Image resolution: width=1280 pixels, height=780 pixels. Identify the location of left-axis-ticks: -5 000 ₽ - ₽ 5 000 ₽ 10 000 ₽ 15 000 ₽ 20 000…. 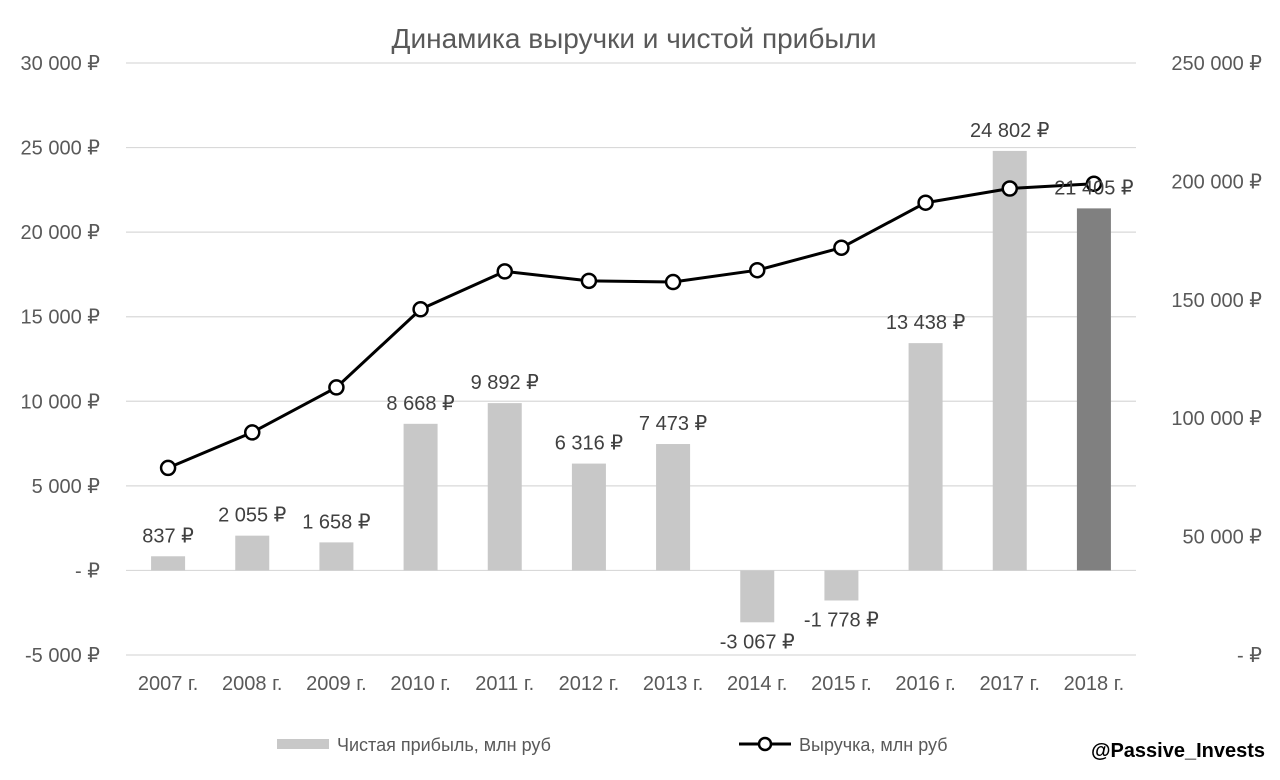
(61, 360).